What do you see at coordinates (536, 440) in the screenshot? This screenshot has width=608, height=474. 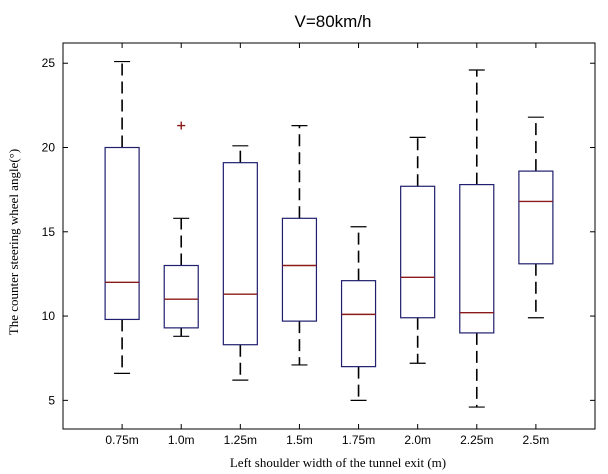 I see `x-tick-label: 2.5m` at bounding box center [536, 440].